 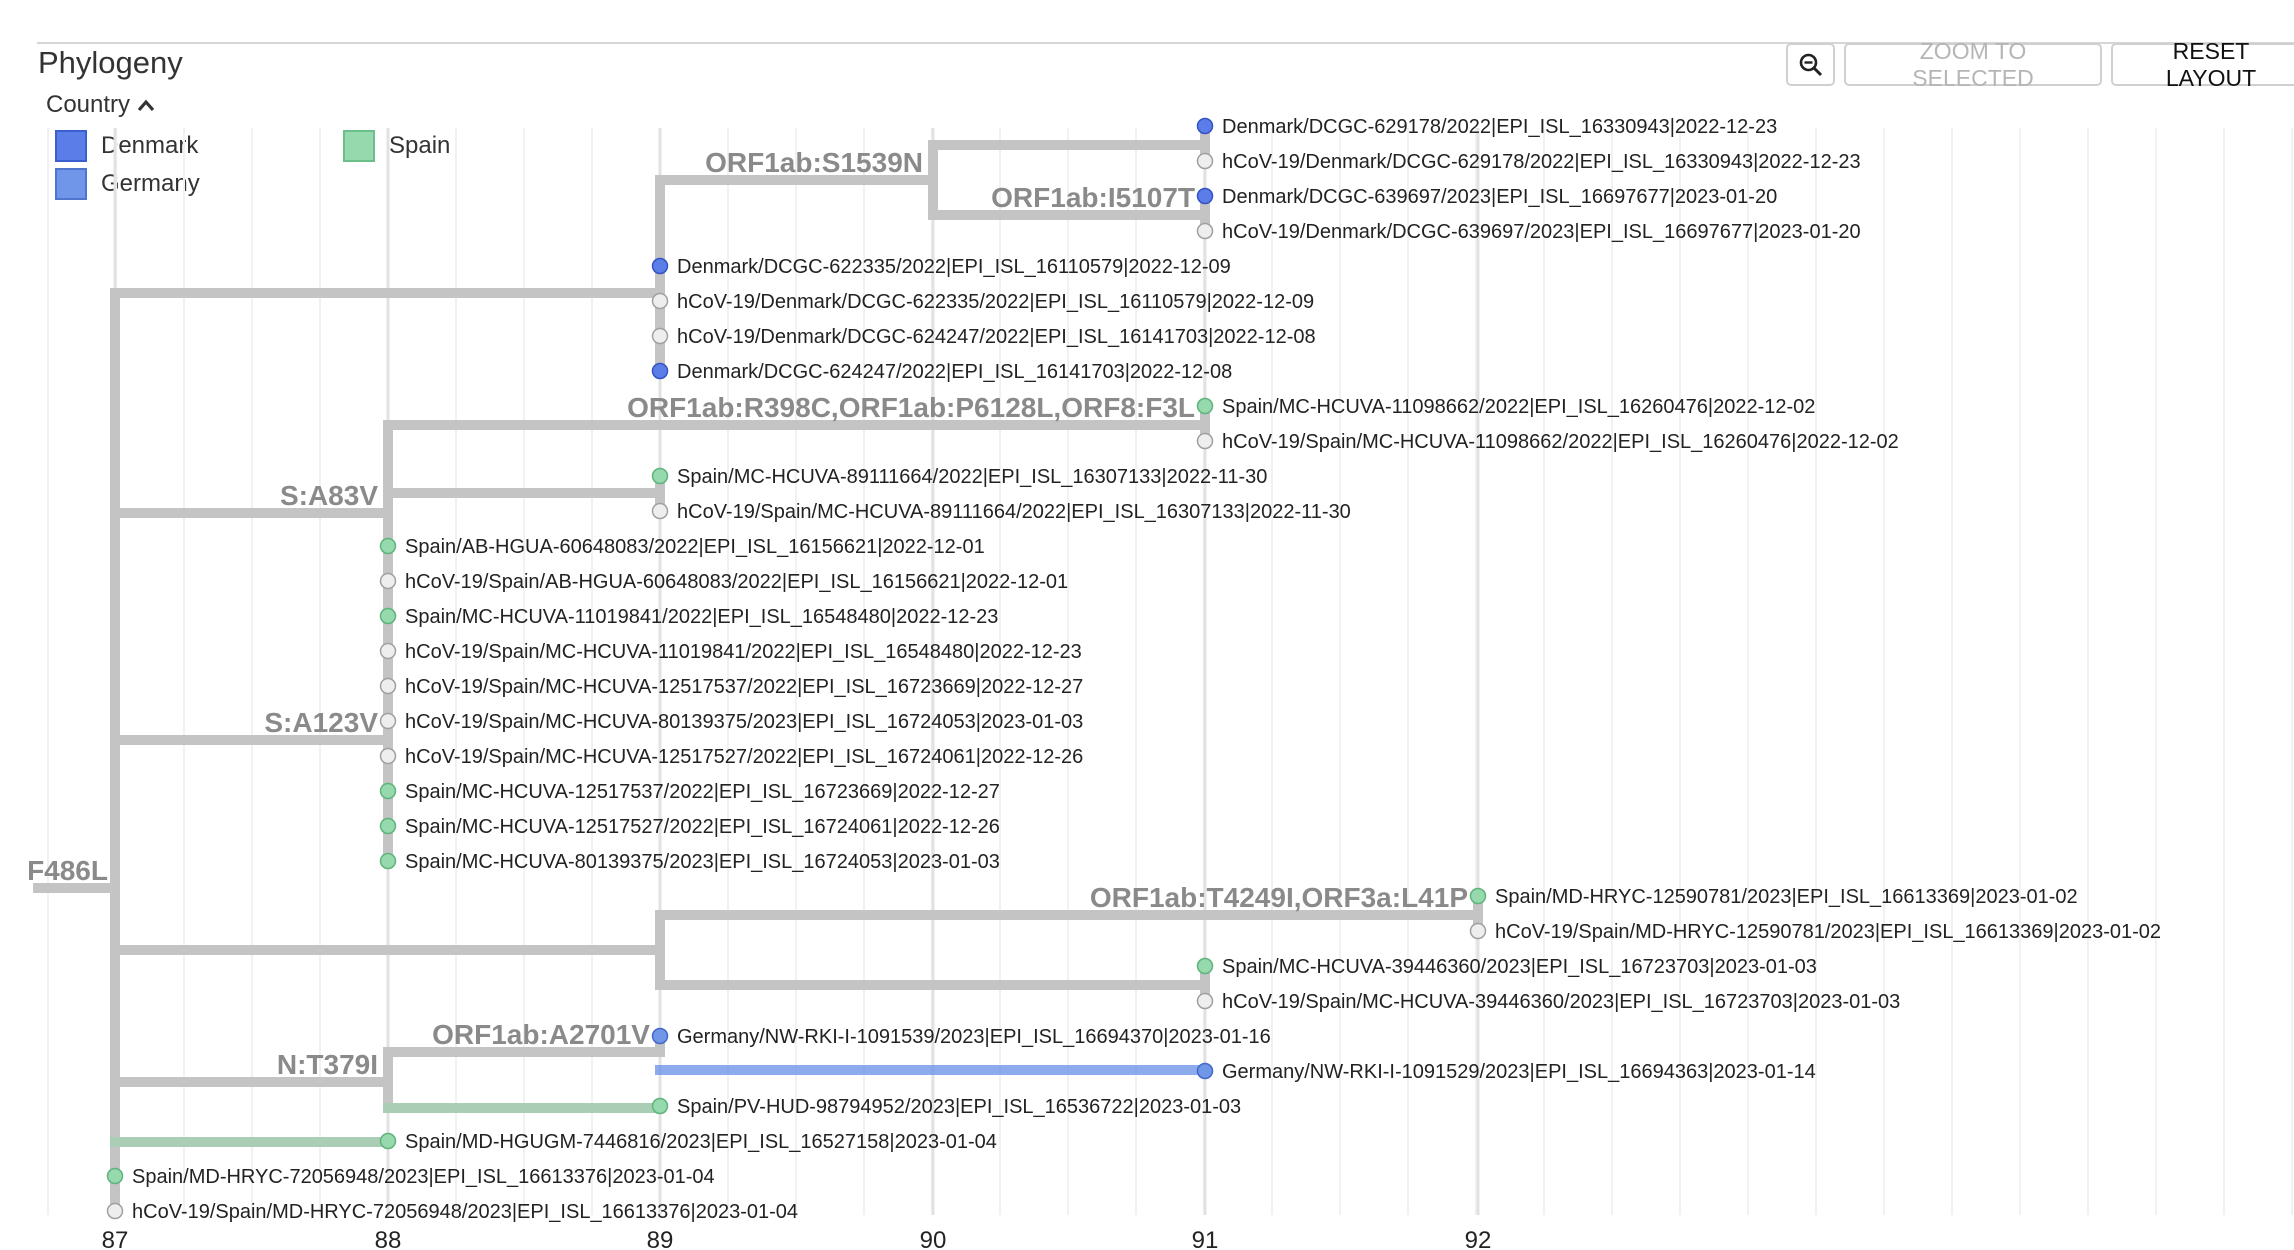 What do you see at coordinates (71, 146) in the screenshot?
I see `denmark-swatch` at bounding box center [71, 146].